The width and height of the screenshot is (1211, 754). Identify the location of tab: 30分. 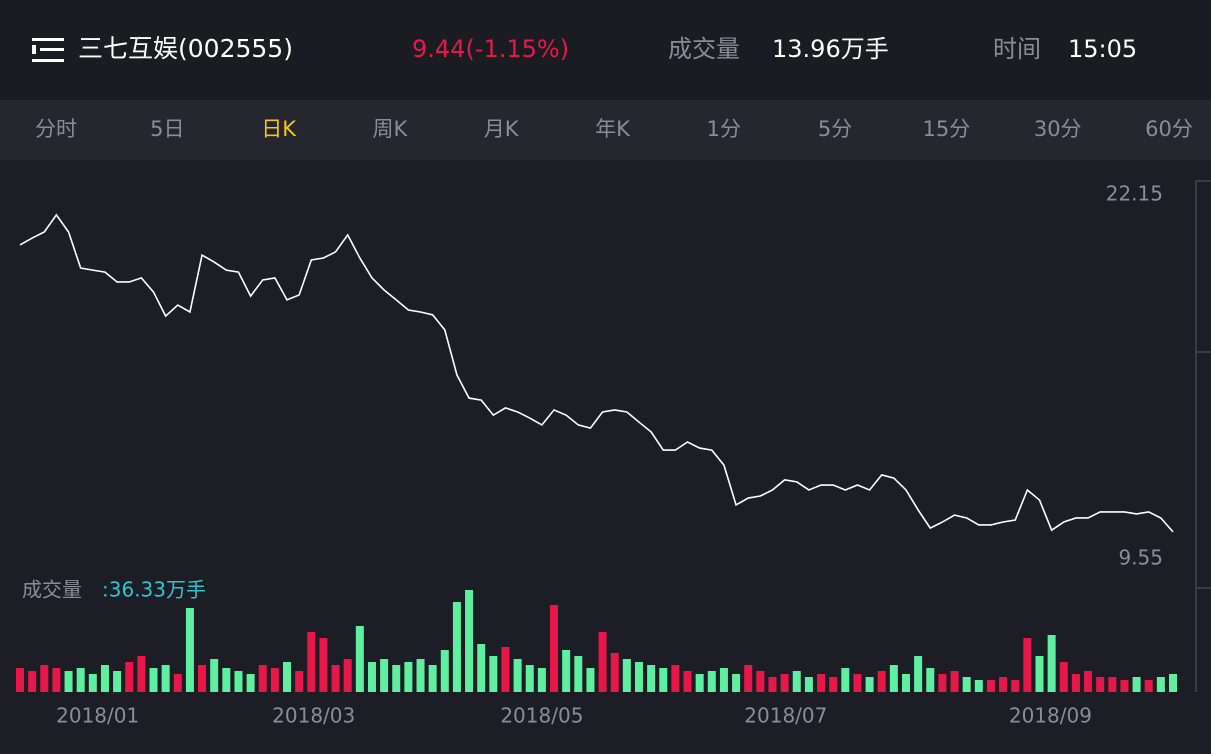
(1058, 129).